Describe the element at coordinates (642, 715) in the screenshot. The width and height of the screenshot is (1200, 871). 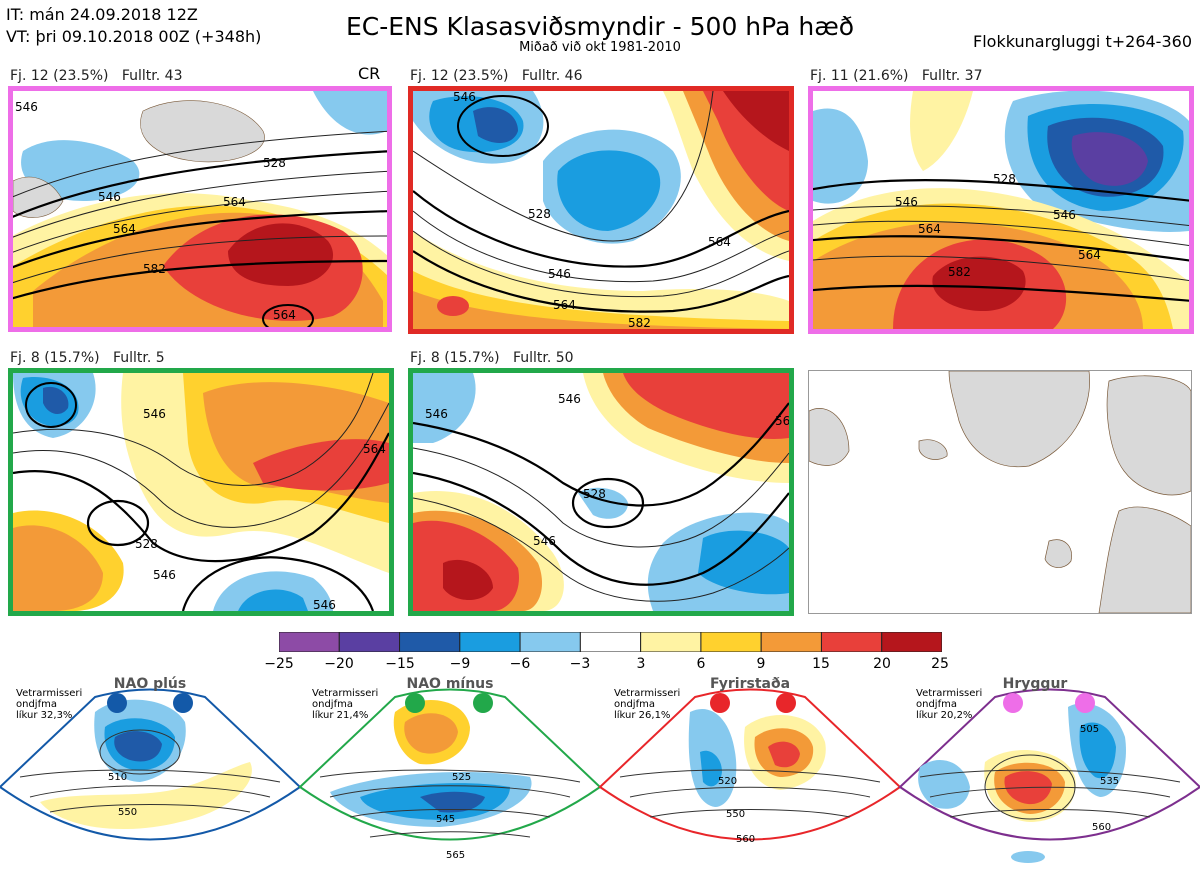
I see `regime-note-line: líkur 26,1%` at that location.